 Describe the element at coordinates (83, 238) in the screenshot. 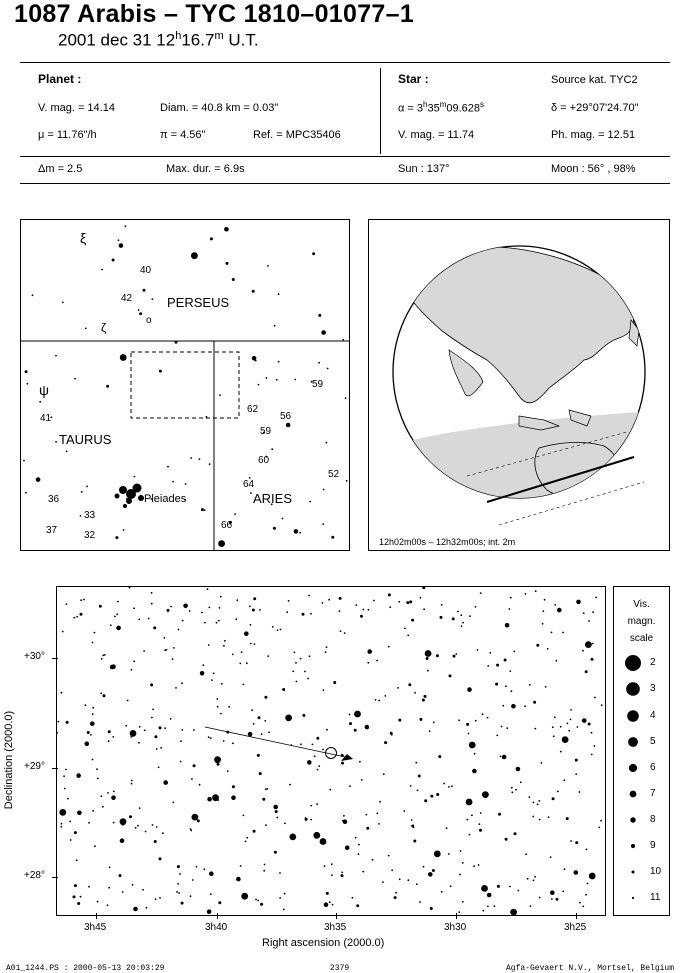

I see `finder-label-xi: ξ` at that location.